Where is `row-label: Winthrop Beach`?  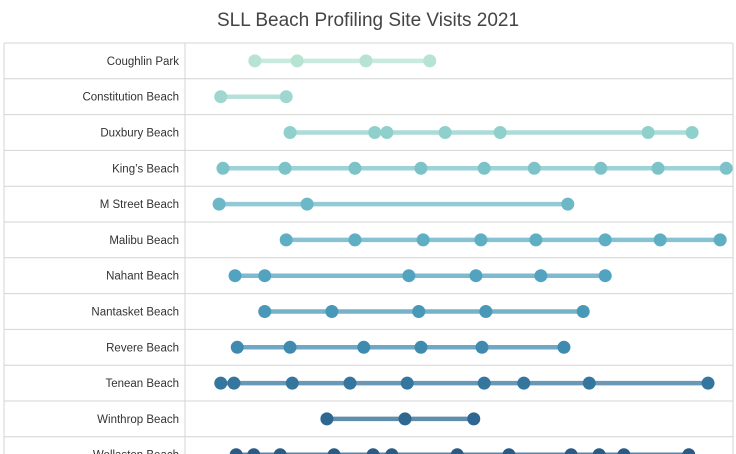
row-label: Winthrop Beach is located at coordinates (138, 420).